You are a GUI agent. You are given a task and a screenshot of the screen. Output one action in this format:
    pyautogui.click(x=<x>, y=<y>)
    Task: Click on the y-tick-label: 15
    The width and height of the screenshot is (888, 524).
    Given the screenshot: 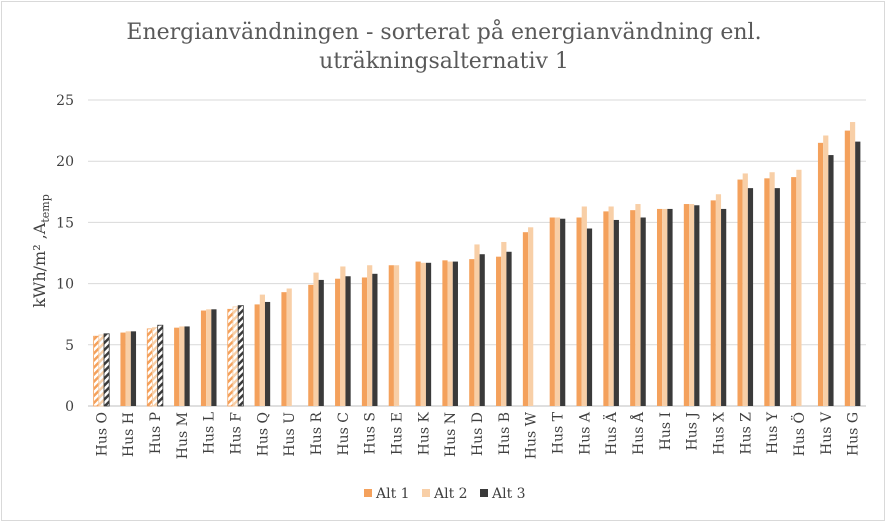 What is the action you would take?
    pyautogui.click(x=65, y=223)
    